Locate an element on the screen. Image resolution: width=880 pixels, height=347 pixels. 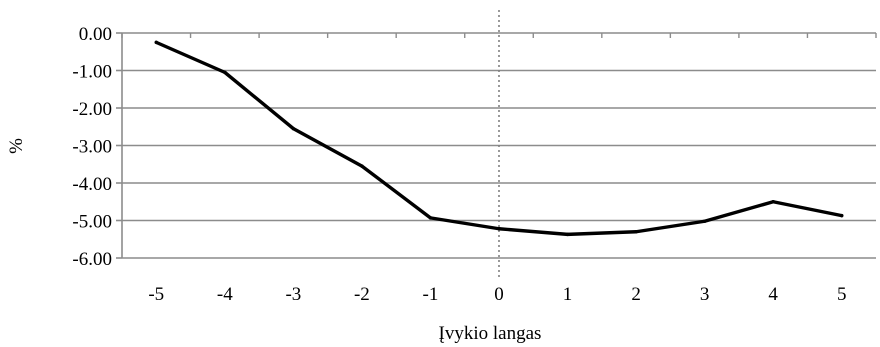
x-tick-label: -4 is located at coordinates (225, 294).